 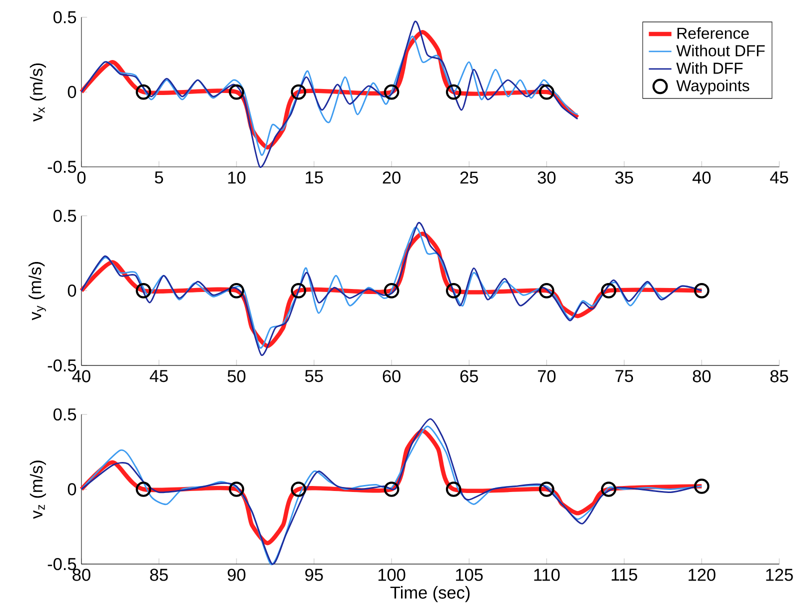 I want to click on x-tick-label: 55, so click(x=314, y=376).